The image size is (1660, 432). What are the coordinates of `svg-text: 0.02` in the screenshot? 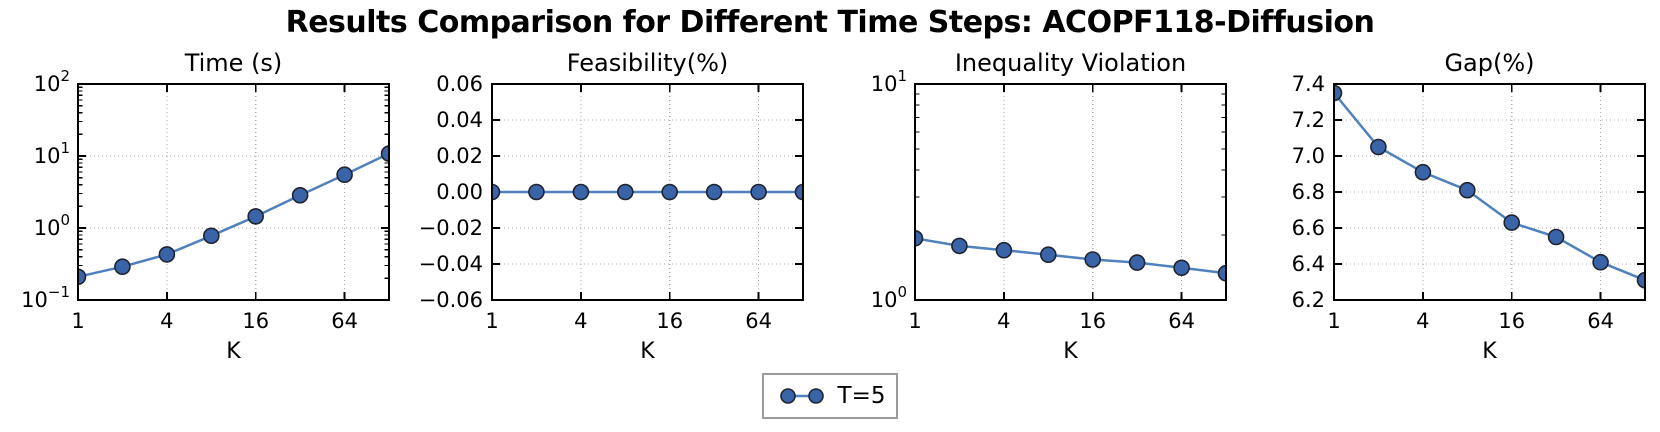 It's located at (459, 156).